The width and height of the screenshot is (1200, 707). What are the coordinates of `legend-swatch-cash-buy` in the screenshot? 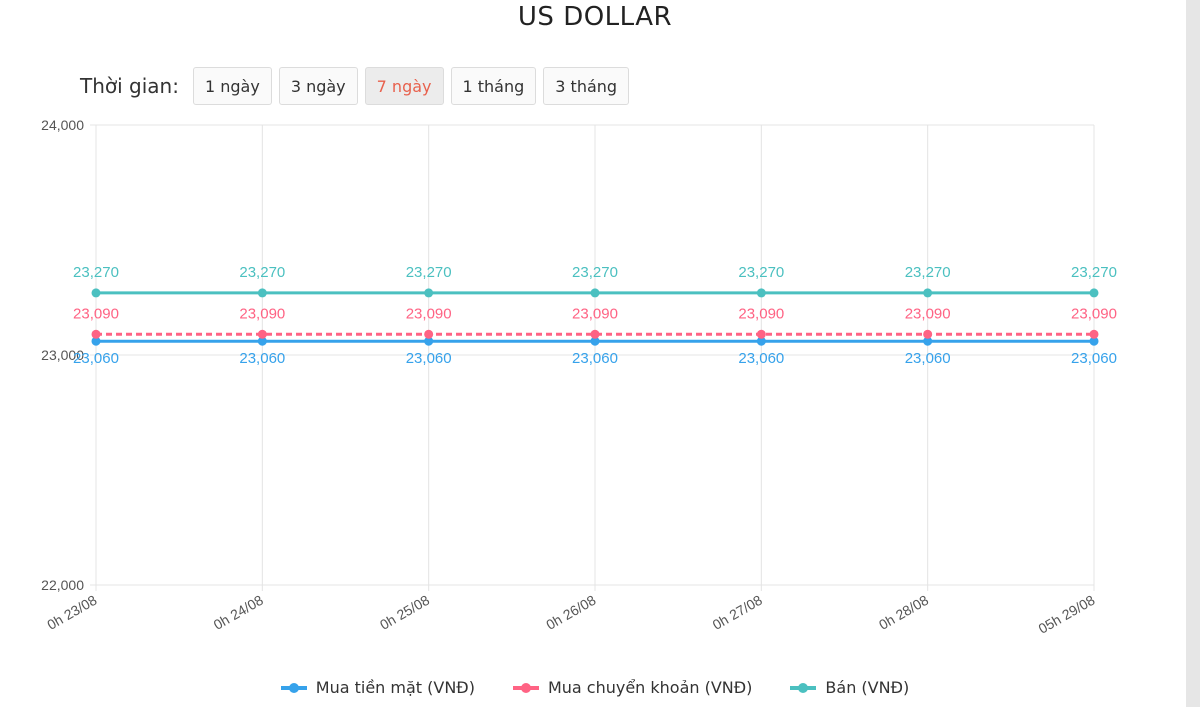 It's located at (293, 687).